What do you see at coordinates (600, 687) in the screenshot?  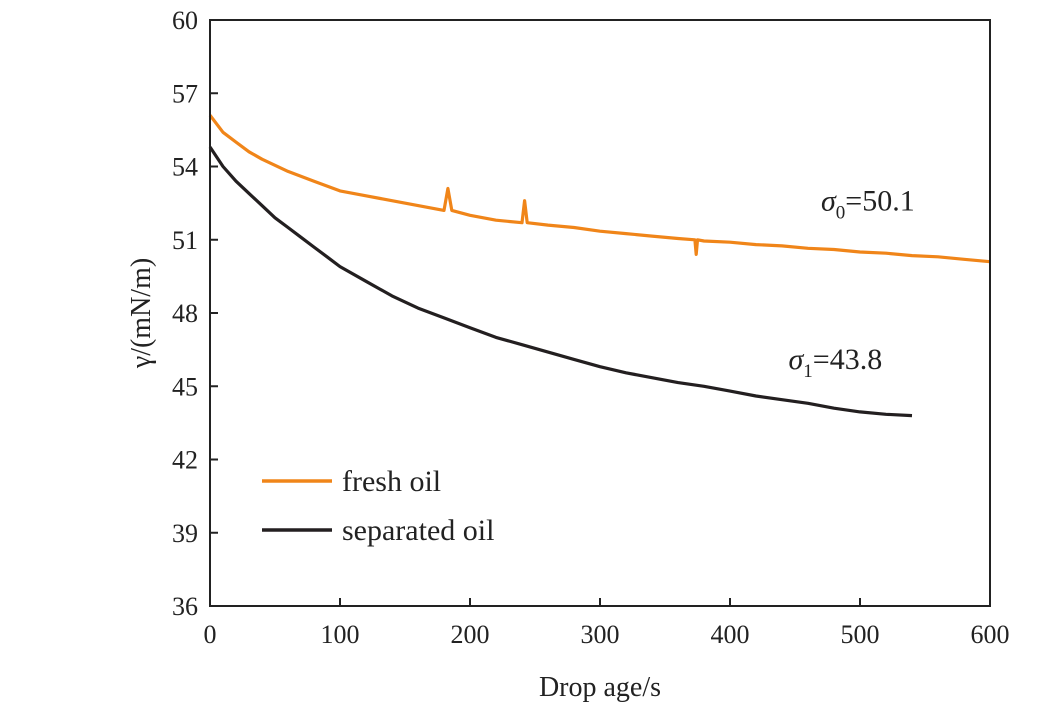 I see `x-axis-label: Drop age/s` at bounding box center [600, 687].